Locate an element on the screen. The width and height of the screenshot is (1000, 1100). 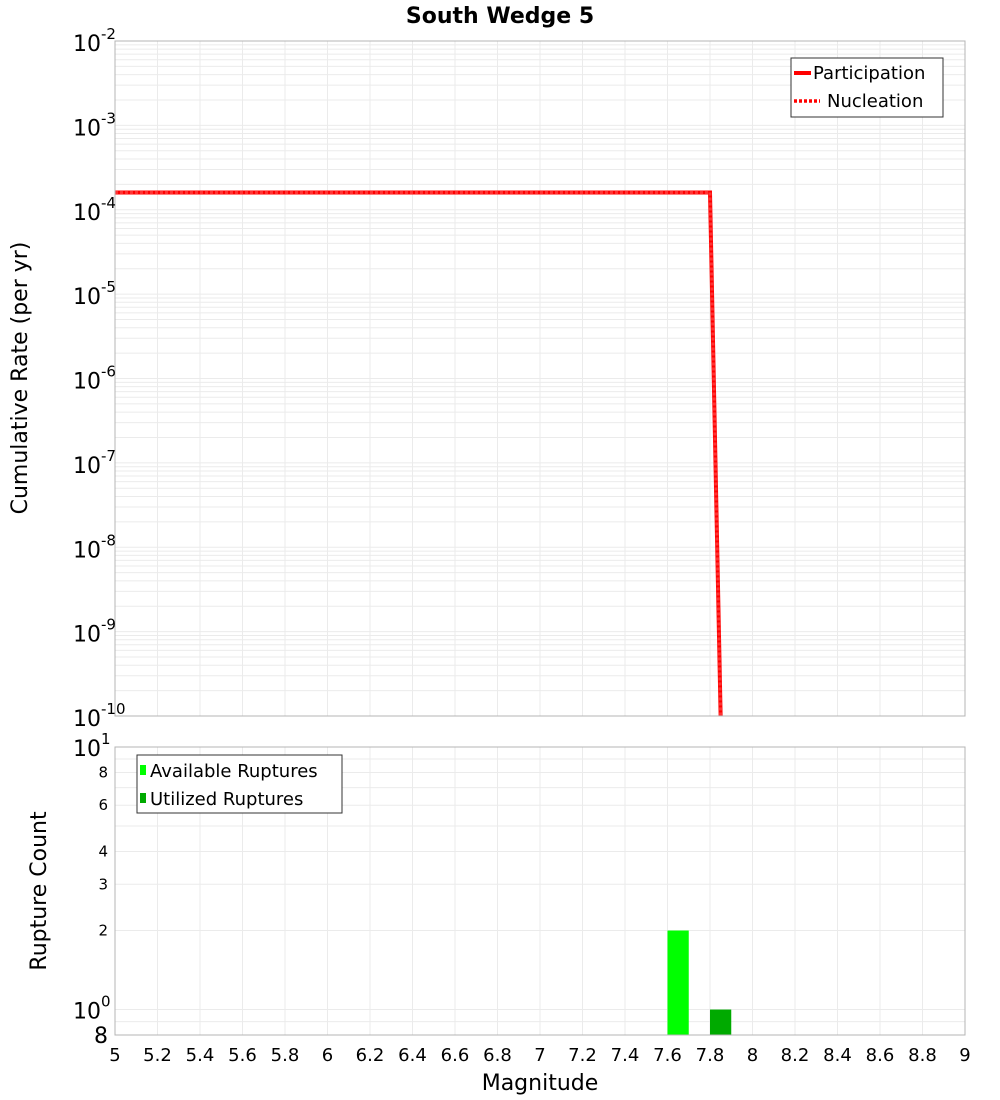
legend-available-label: Available Ruptures is located at coordinates (234, 771).